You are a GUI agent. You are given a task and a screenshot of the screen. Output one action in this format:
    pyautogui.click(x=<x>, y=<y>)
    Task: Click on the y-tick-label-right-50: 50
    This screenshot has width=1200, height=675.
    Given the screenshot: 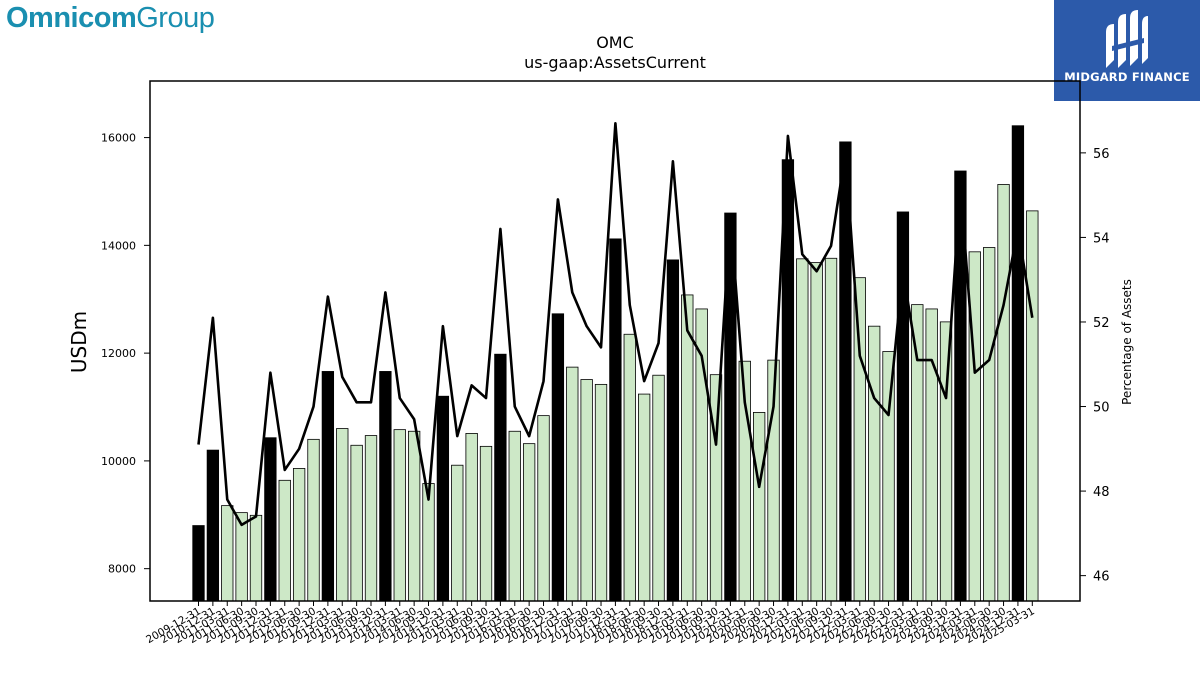 What is the action you would take?
    pyautogui.click(x=1101, y=408)
    